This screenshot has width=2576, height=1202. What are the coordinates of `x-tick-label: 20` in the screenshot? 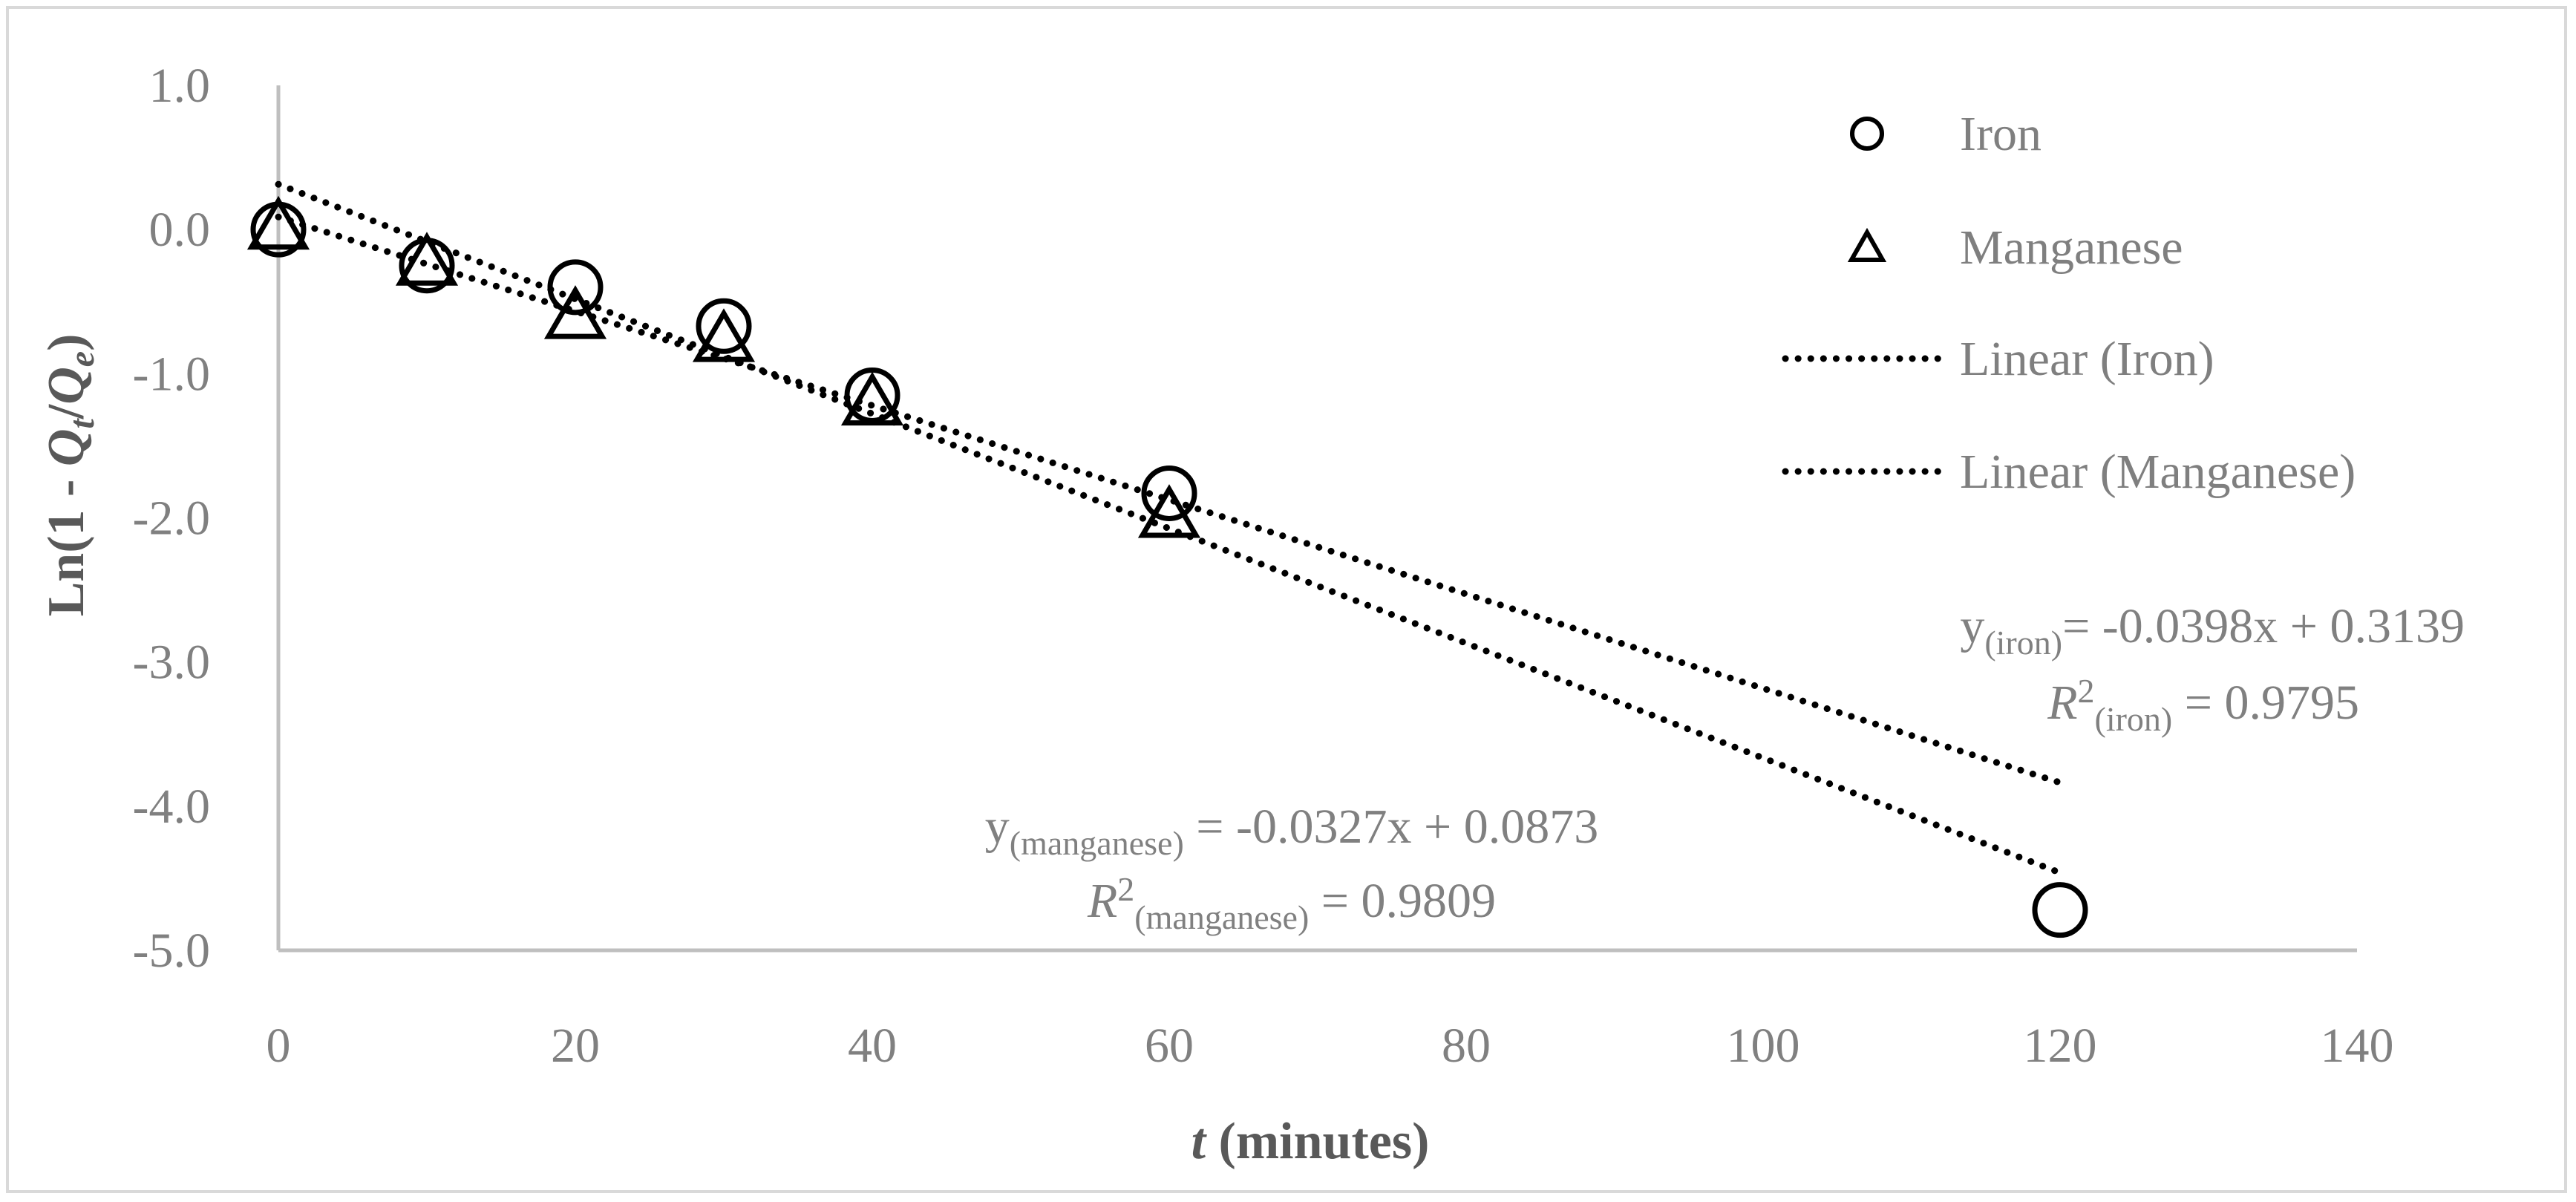 It's located at (576, 1046).